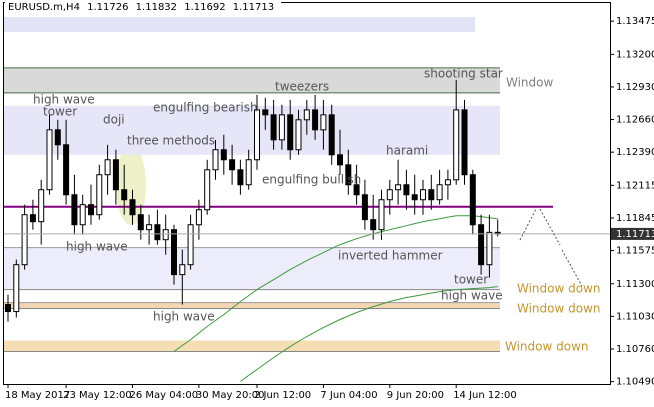  I want to click on pattern-label: harami, so click(407, 151).